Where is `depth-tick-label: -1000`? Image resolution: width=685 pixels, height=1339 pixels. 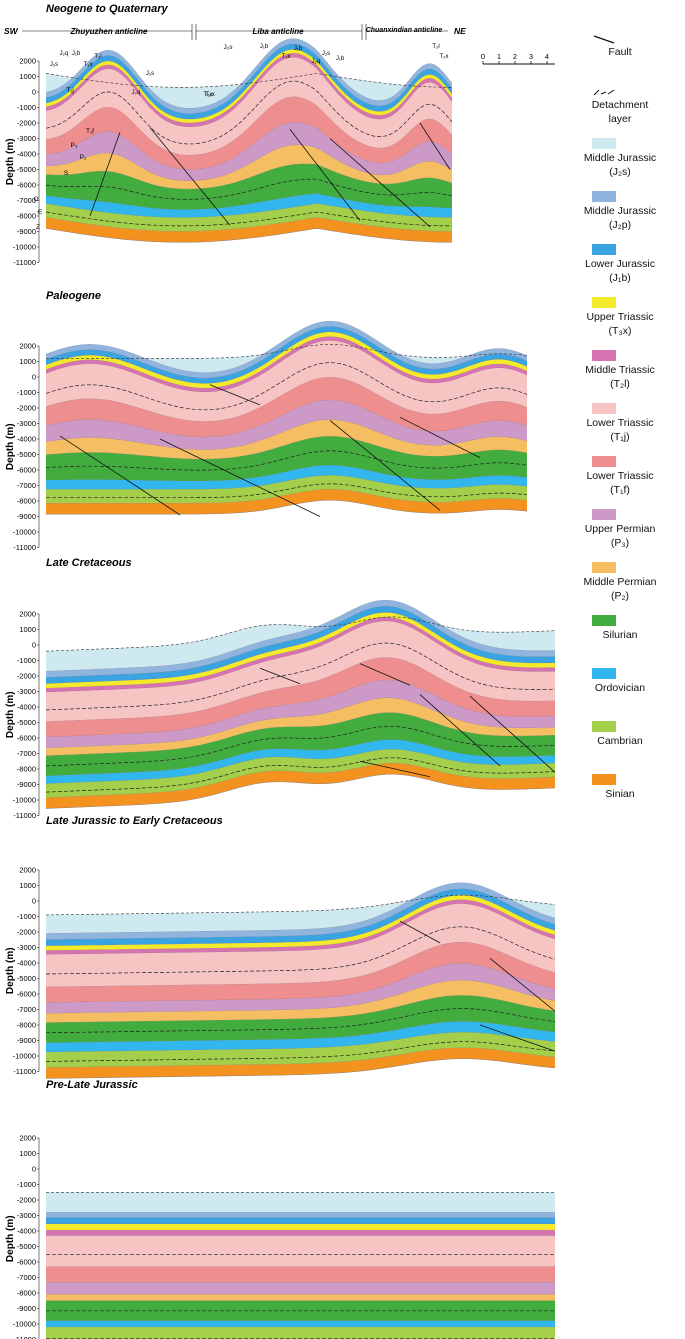
depth-tick-label: -1000 is located at coordinates (26, 392).